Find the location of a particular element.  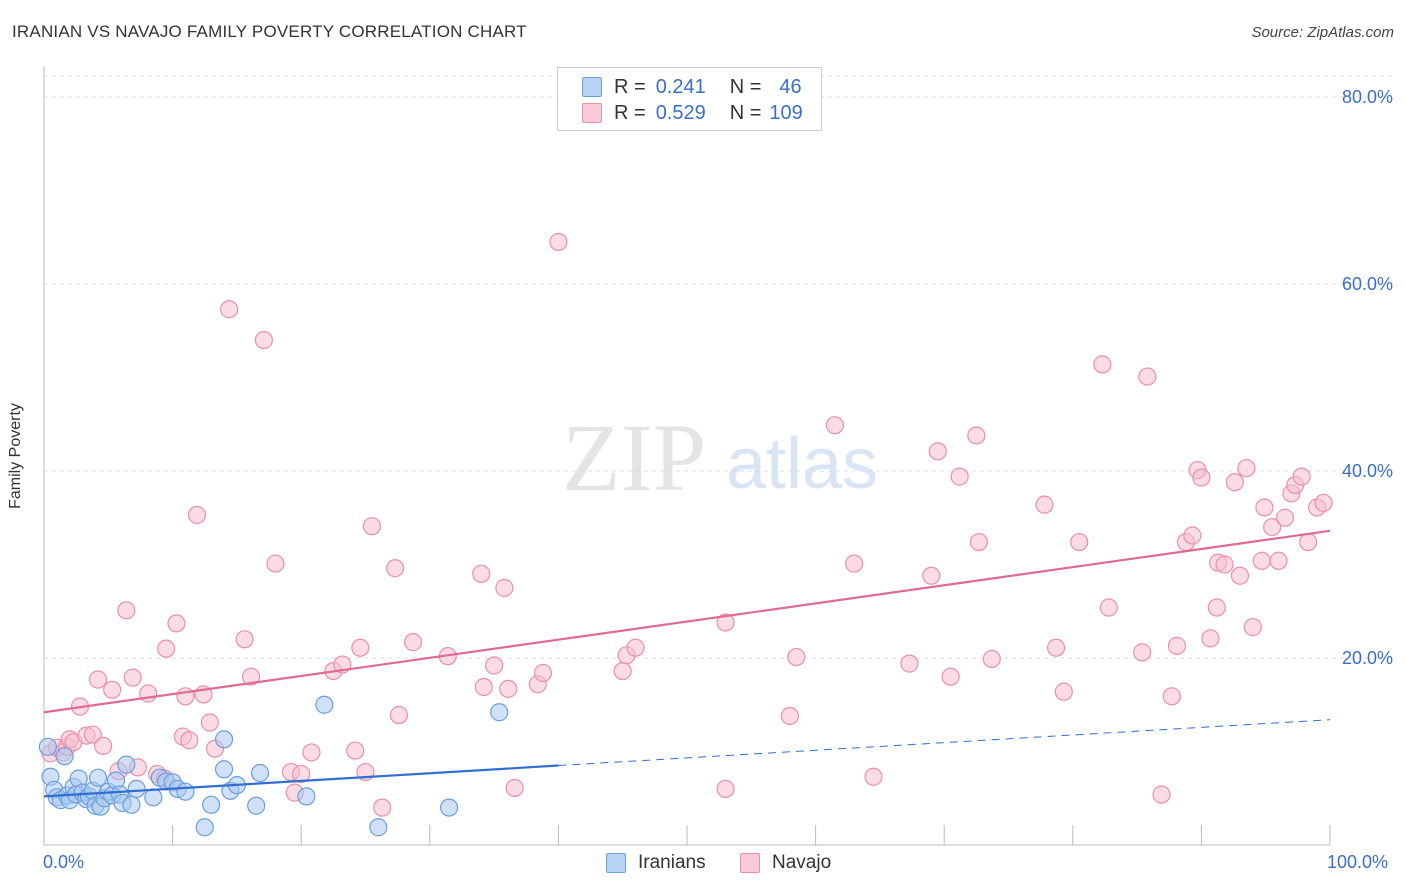

y-tick-labels: 20.0% 40.0% 60.0% 80.0% is located at coordinates (1367, 377).